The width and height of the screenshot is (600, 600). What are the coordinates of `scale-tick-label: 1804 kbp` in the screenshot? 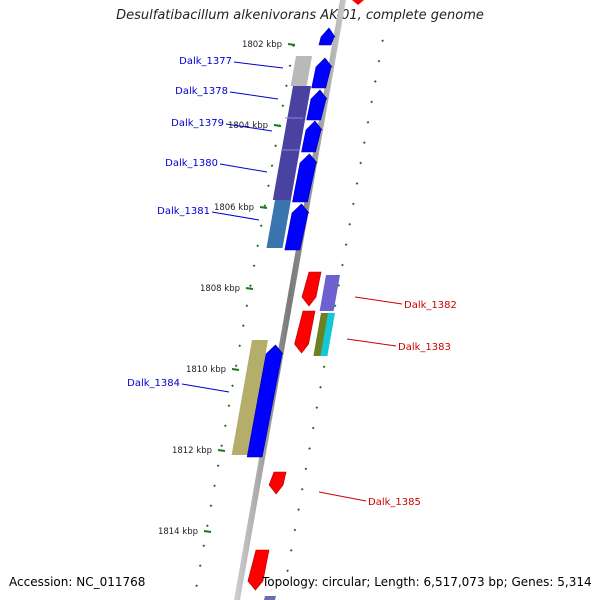 It's located at (248, 126).